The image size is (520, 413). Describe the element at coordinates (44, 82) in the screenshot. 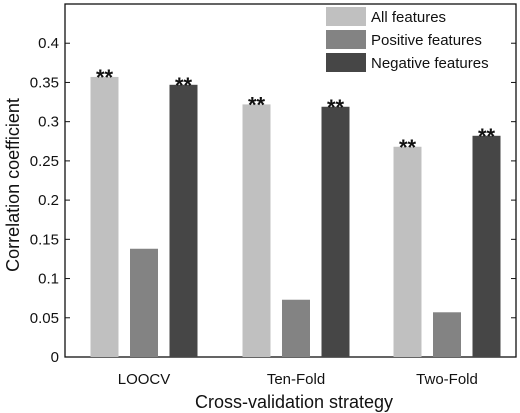

I see `y-tick-label: 0.35` at that location.